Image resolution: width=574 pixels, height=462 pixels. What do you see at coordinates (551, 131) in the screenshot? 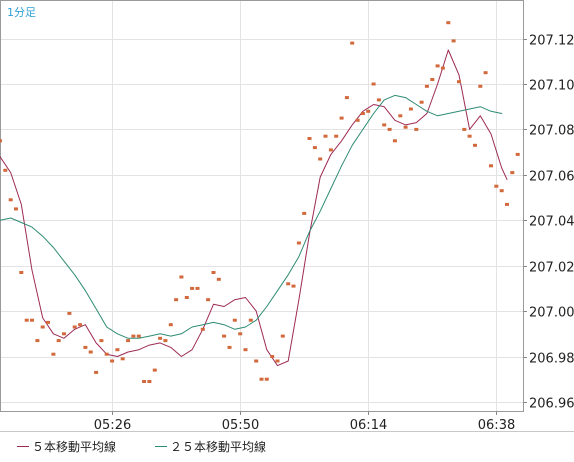
I see `y-tick-label: 207.08` at bounding box center [551, 131].